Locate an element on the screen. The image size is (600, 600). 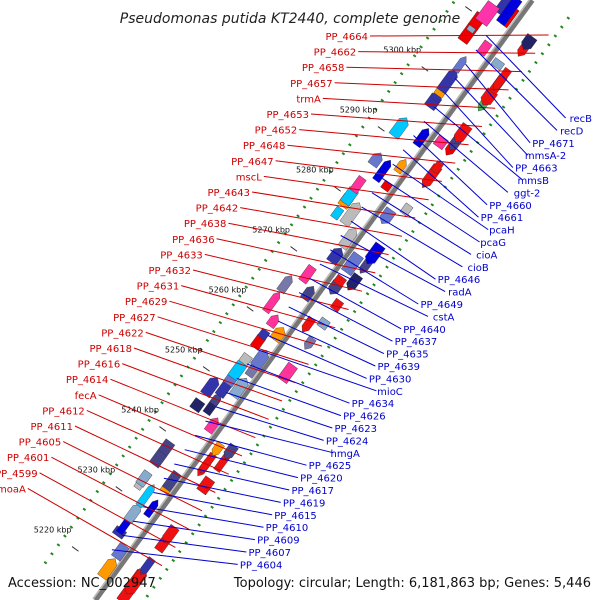
right-gene-label: PP_4623 is located at coordinates (355, 429).